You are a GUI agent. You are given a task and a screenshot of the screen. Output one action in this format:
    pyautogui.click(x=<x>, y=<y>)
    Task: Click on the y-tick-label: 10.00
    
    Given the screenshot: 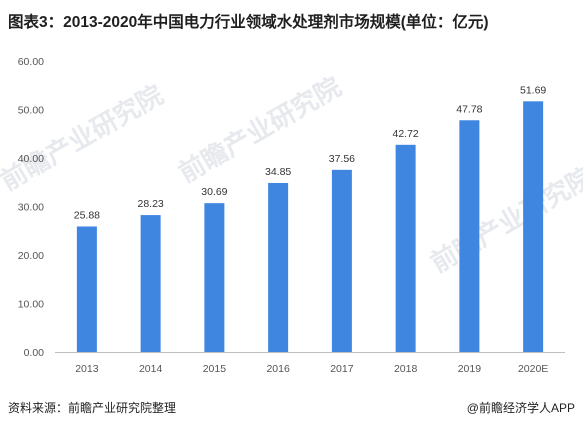 What is the action you would take?
    pyautogui.click(x=31, y=305)
    